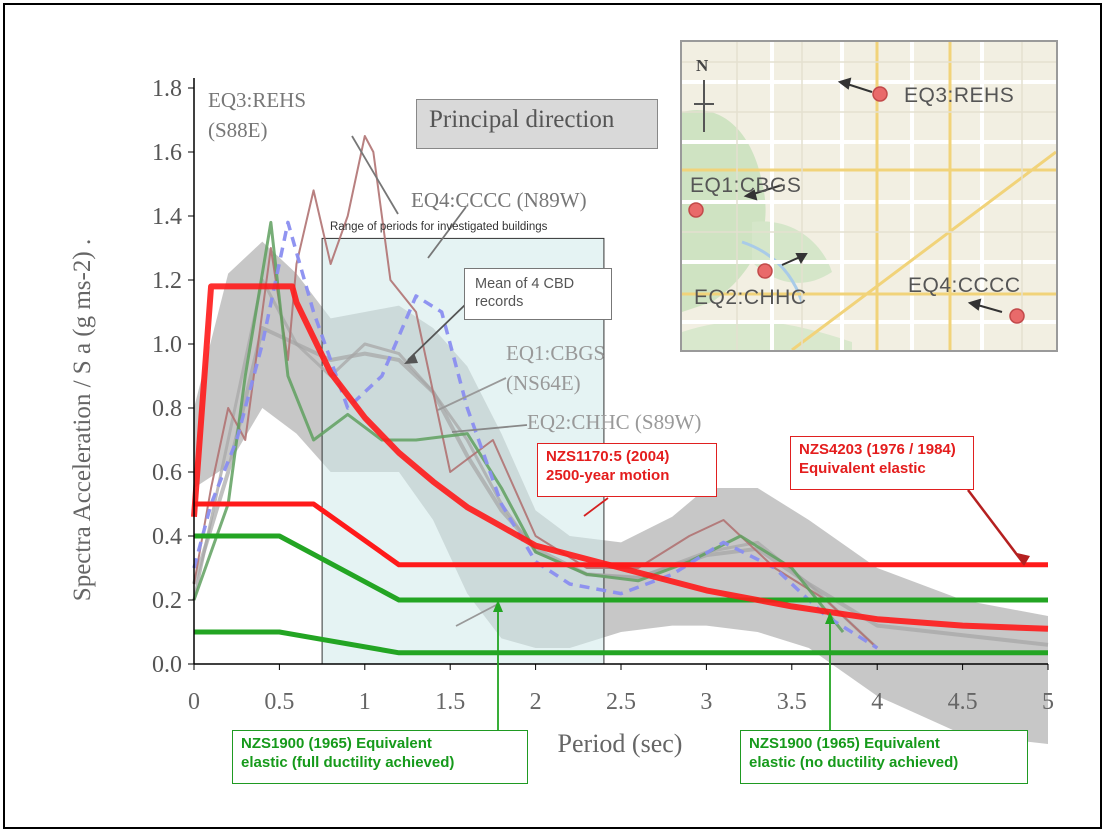 The width and height of the screenshot is (1107, 834). I want to click on y-tick-label: 1.8, so click(167, 89).